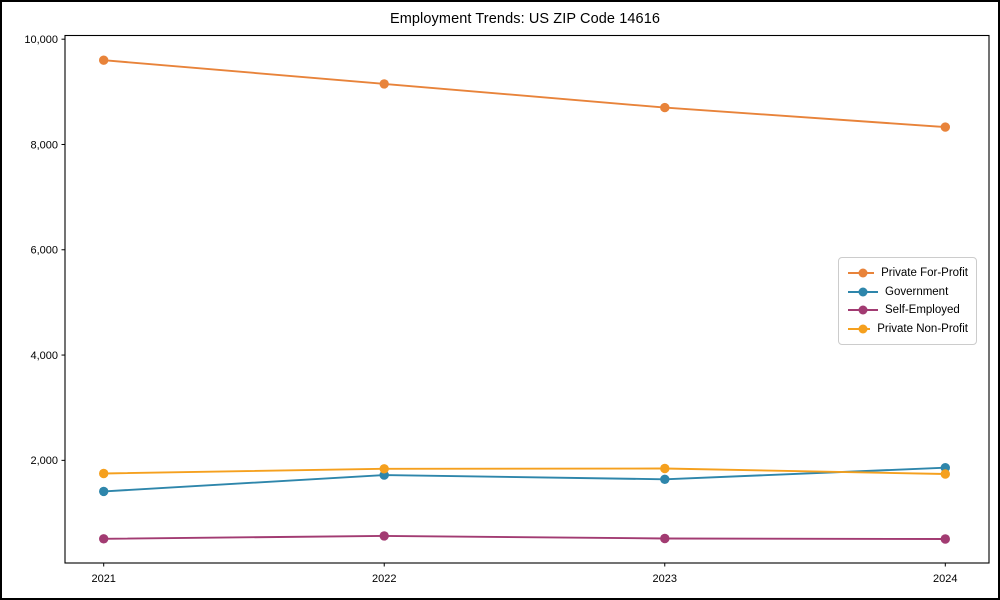 This screenshot has width=1000, height=600. I want to click on legend-item-government: Government, so click(908, 292).